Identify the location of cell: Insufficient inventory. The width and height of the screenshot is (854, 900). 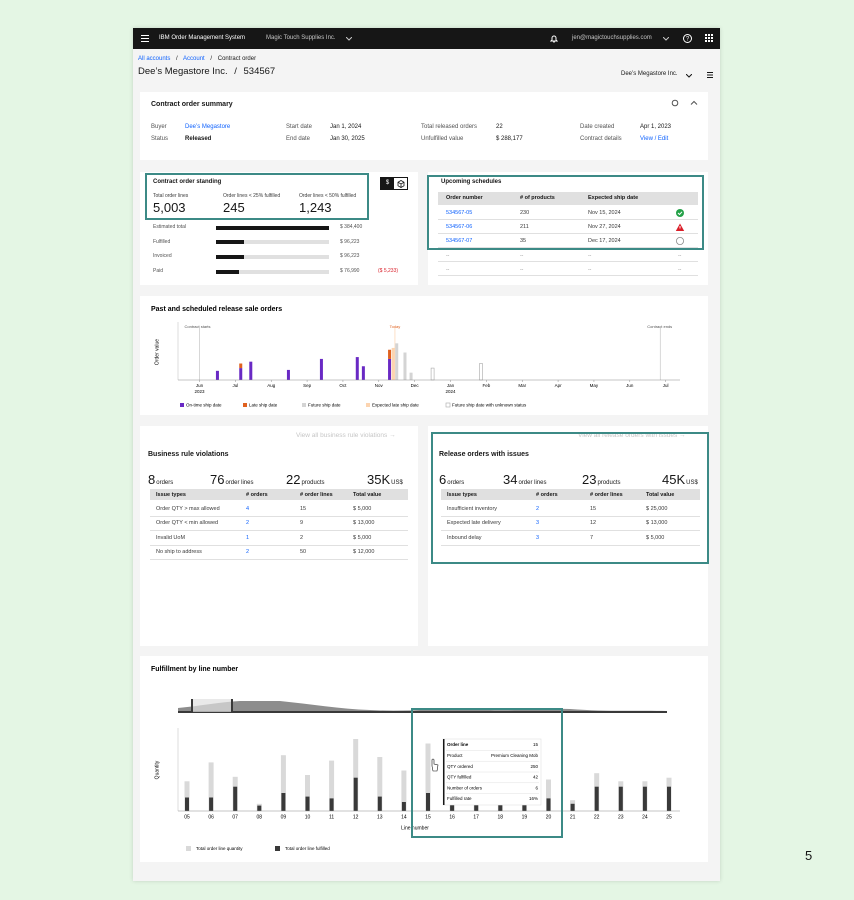
(472, 509).